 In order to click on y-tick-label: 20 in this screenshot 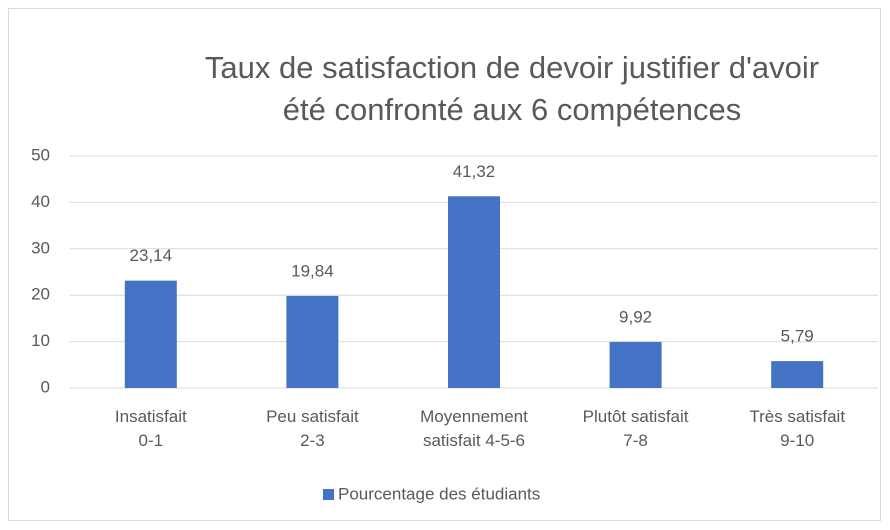, I will do `click(40, 294)`.